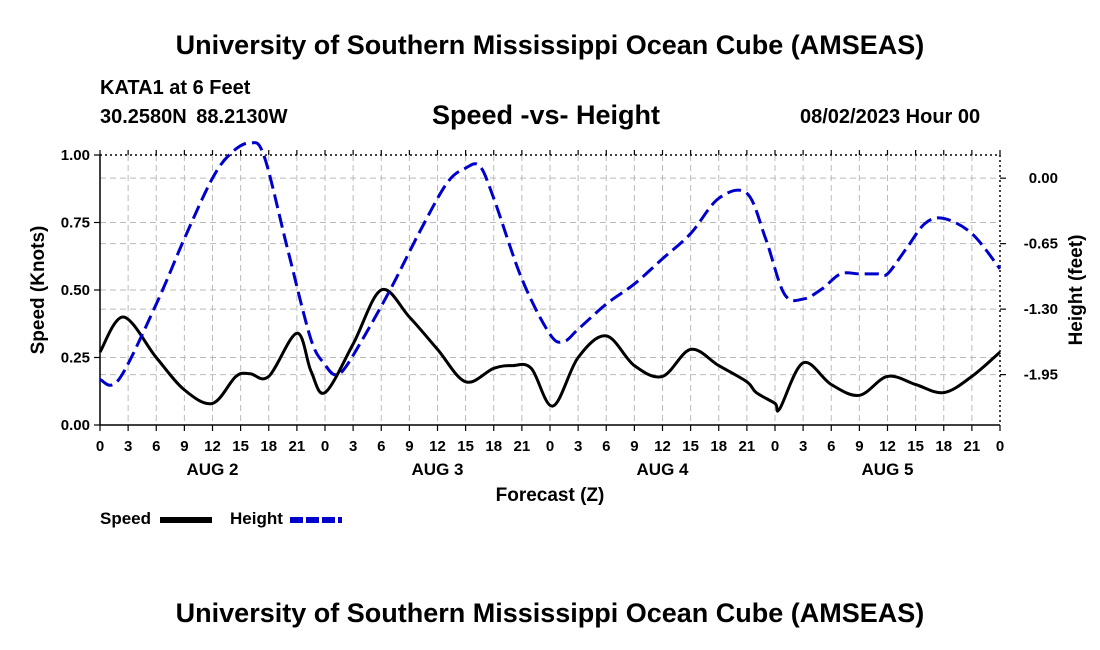 This screenshot has width=1100, height=650. What do you see at coordinates (126, 518) in the screenshot?
I see `legend-speed-label: Speed` at bounding box center [126, 518].